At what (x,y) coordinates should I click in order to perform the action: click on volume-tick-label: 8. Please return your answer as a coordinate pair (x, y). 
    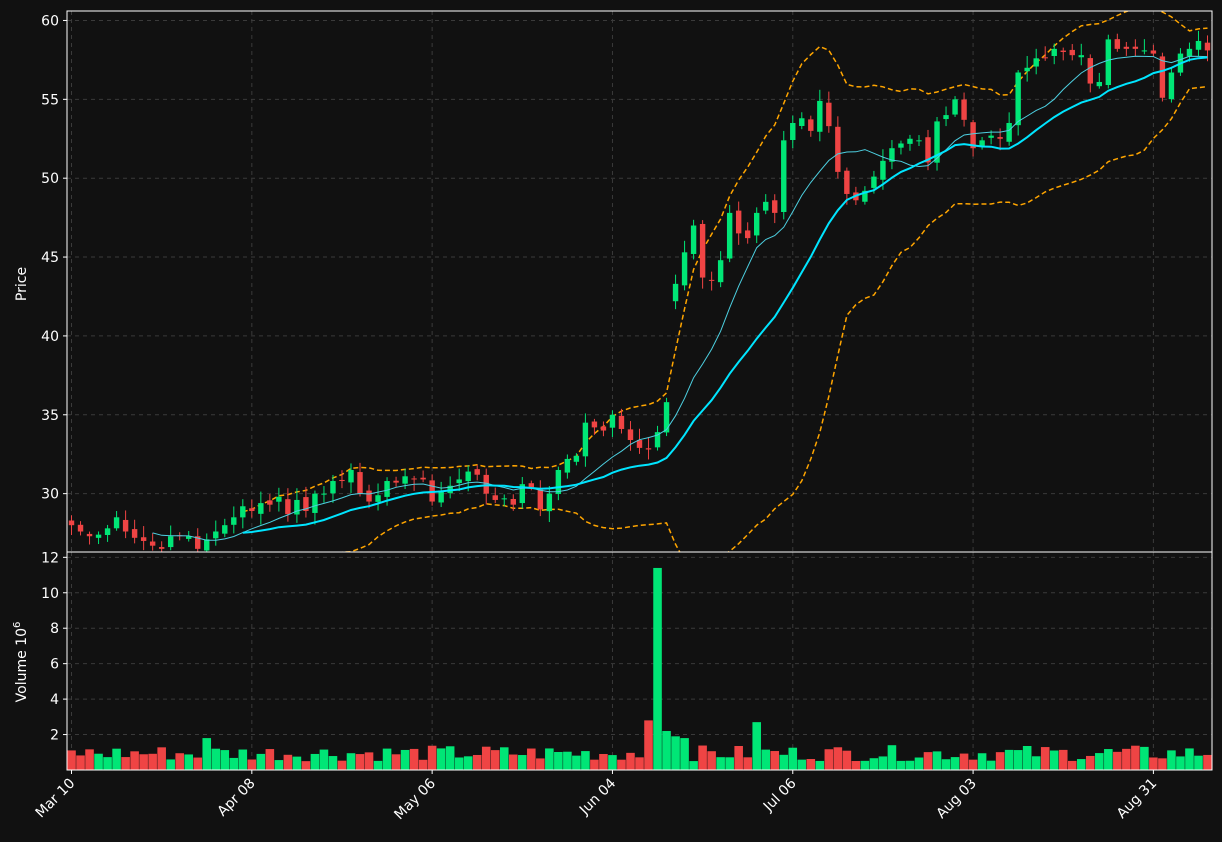
    Looking at the image, I should click on (54, 629).